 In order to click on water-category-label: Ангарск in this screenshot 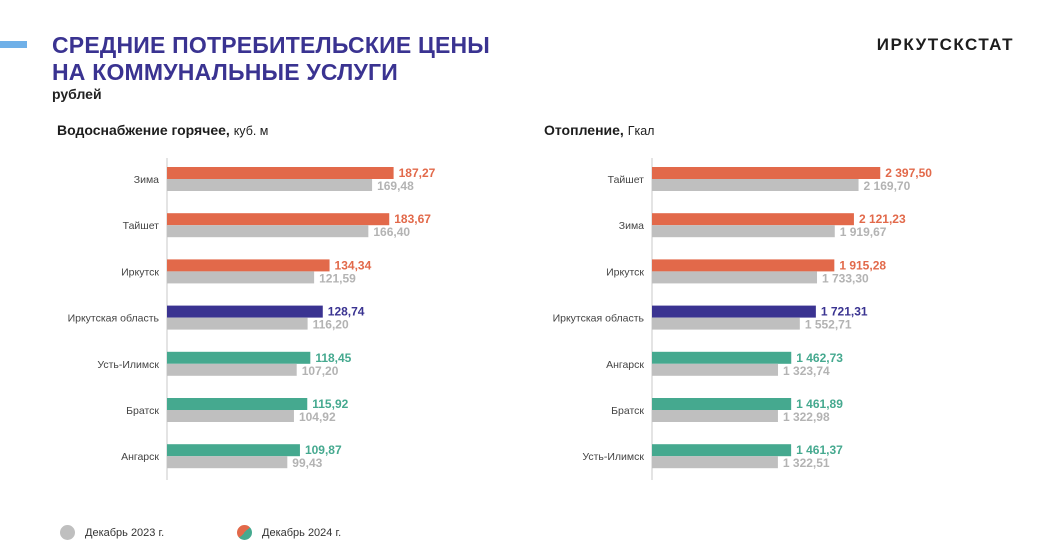, I will do `click(140, 457)`.